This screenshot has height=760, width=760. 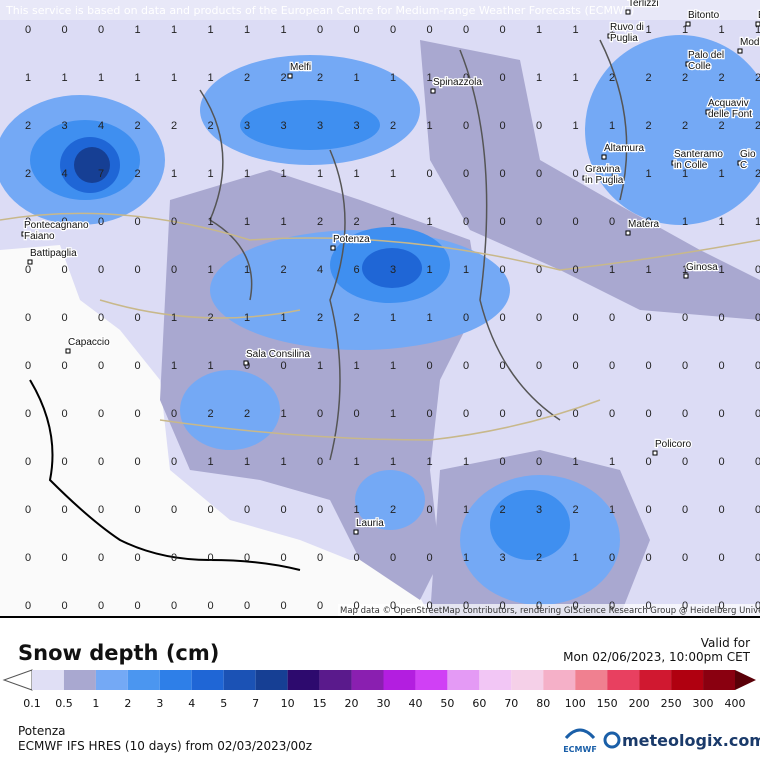 I want to click on city-label: Pontecagnano, so click(x=56, y=225).